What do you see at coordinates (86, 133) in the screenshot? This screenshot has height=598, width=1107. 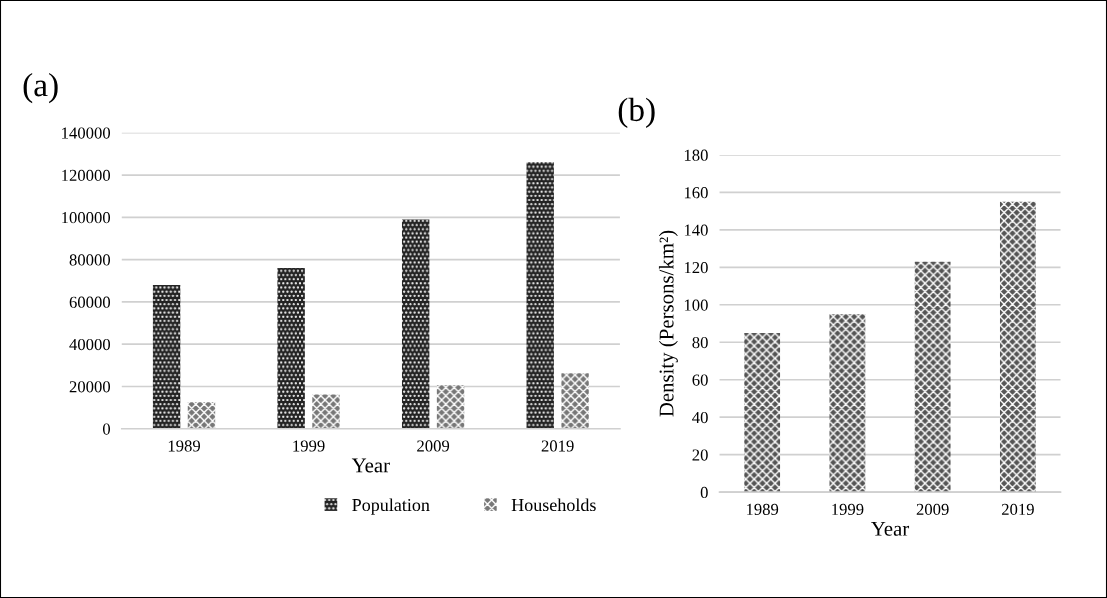 I see `y-tick-label: 140000` at bounding box center [86, 133].